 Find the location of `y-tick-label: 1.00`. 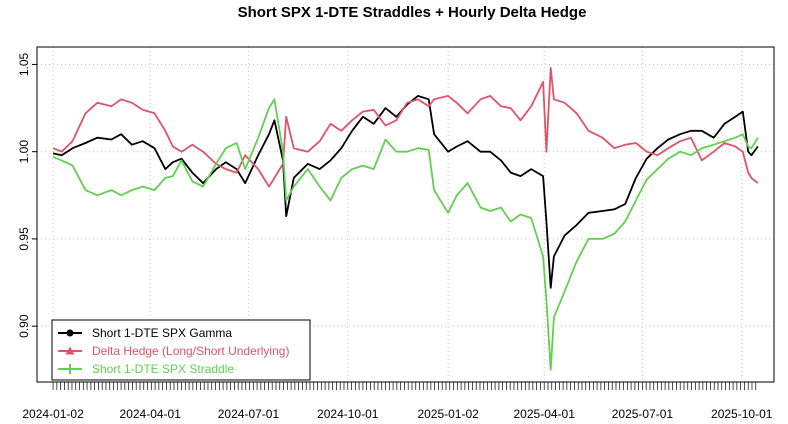

y-tick-label: 1.00 is located at coordinates (24, 152).